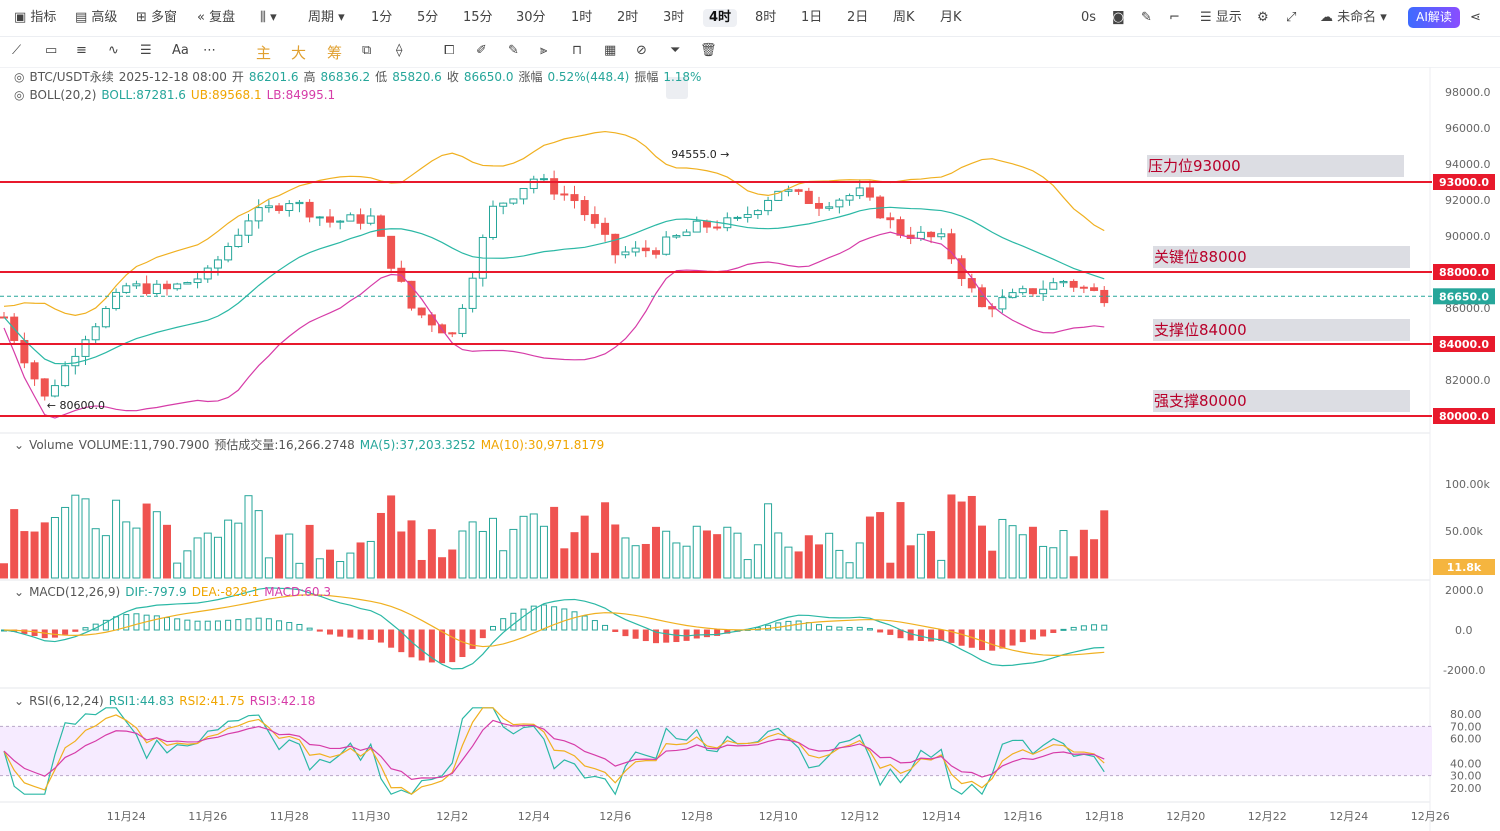 This screenshot has height=831, width=1500. I want to click on period-dropdown: 周期 ▾, so click(326, 17).